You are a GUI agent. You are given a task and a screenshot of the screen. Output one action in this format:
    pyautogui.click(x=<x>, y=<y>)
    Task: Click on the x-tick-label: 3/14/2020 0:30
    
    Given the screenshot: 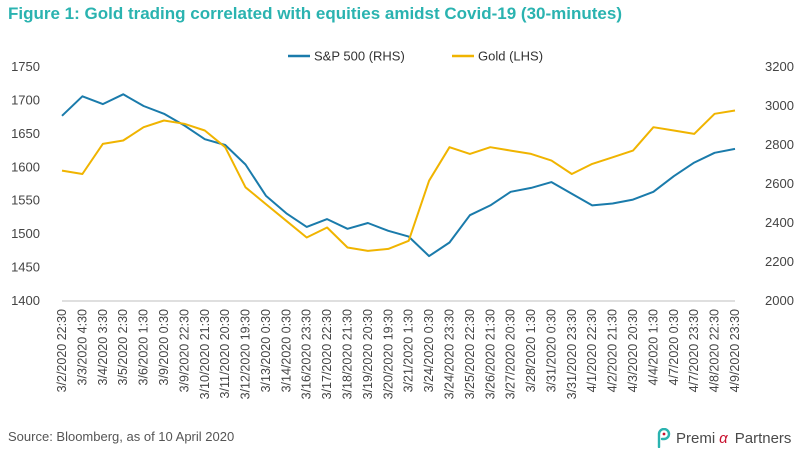 What is the action you would take?
    pyautogui.click(x=286, y=350)
    